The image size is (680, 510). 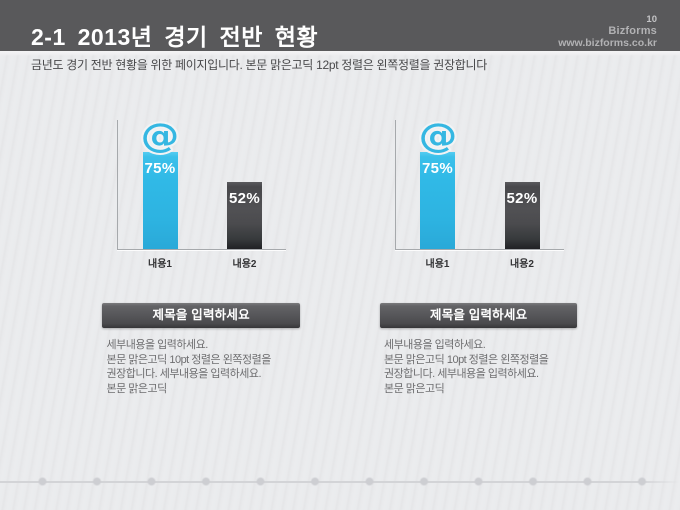 I want to click on brand-logo: Bizforms, so click(x=632, y=31).